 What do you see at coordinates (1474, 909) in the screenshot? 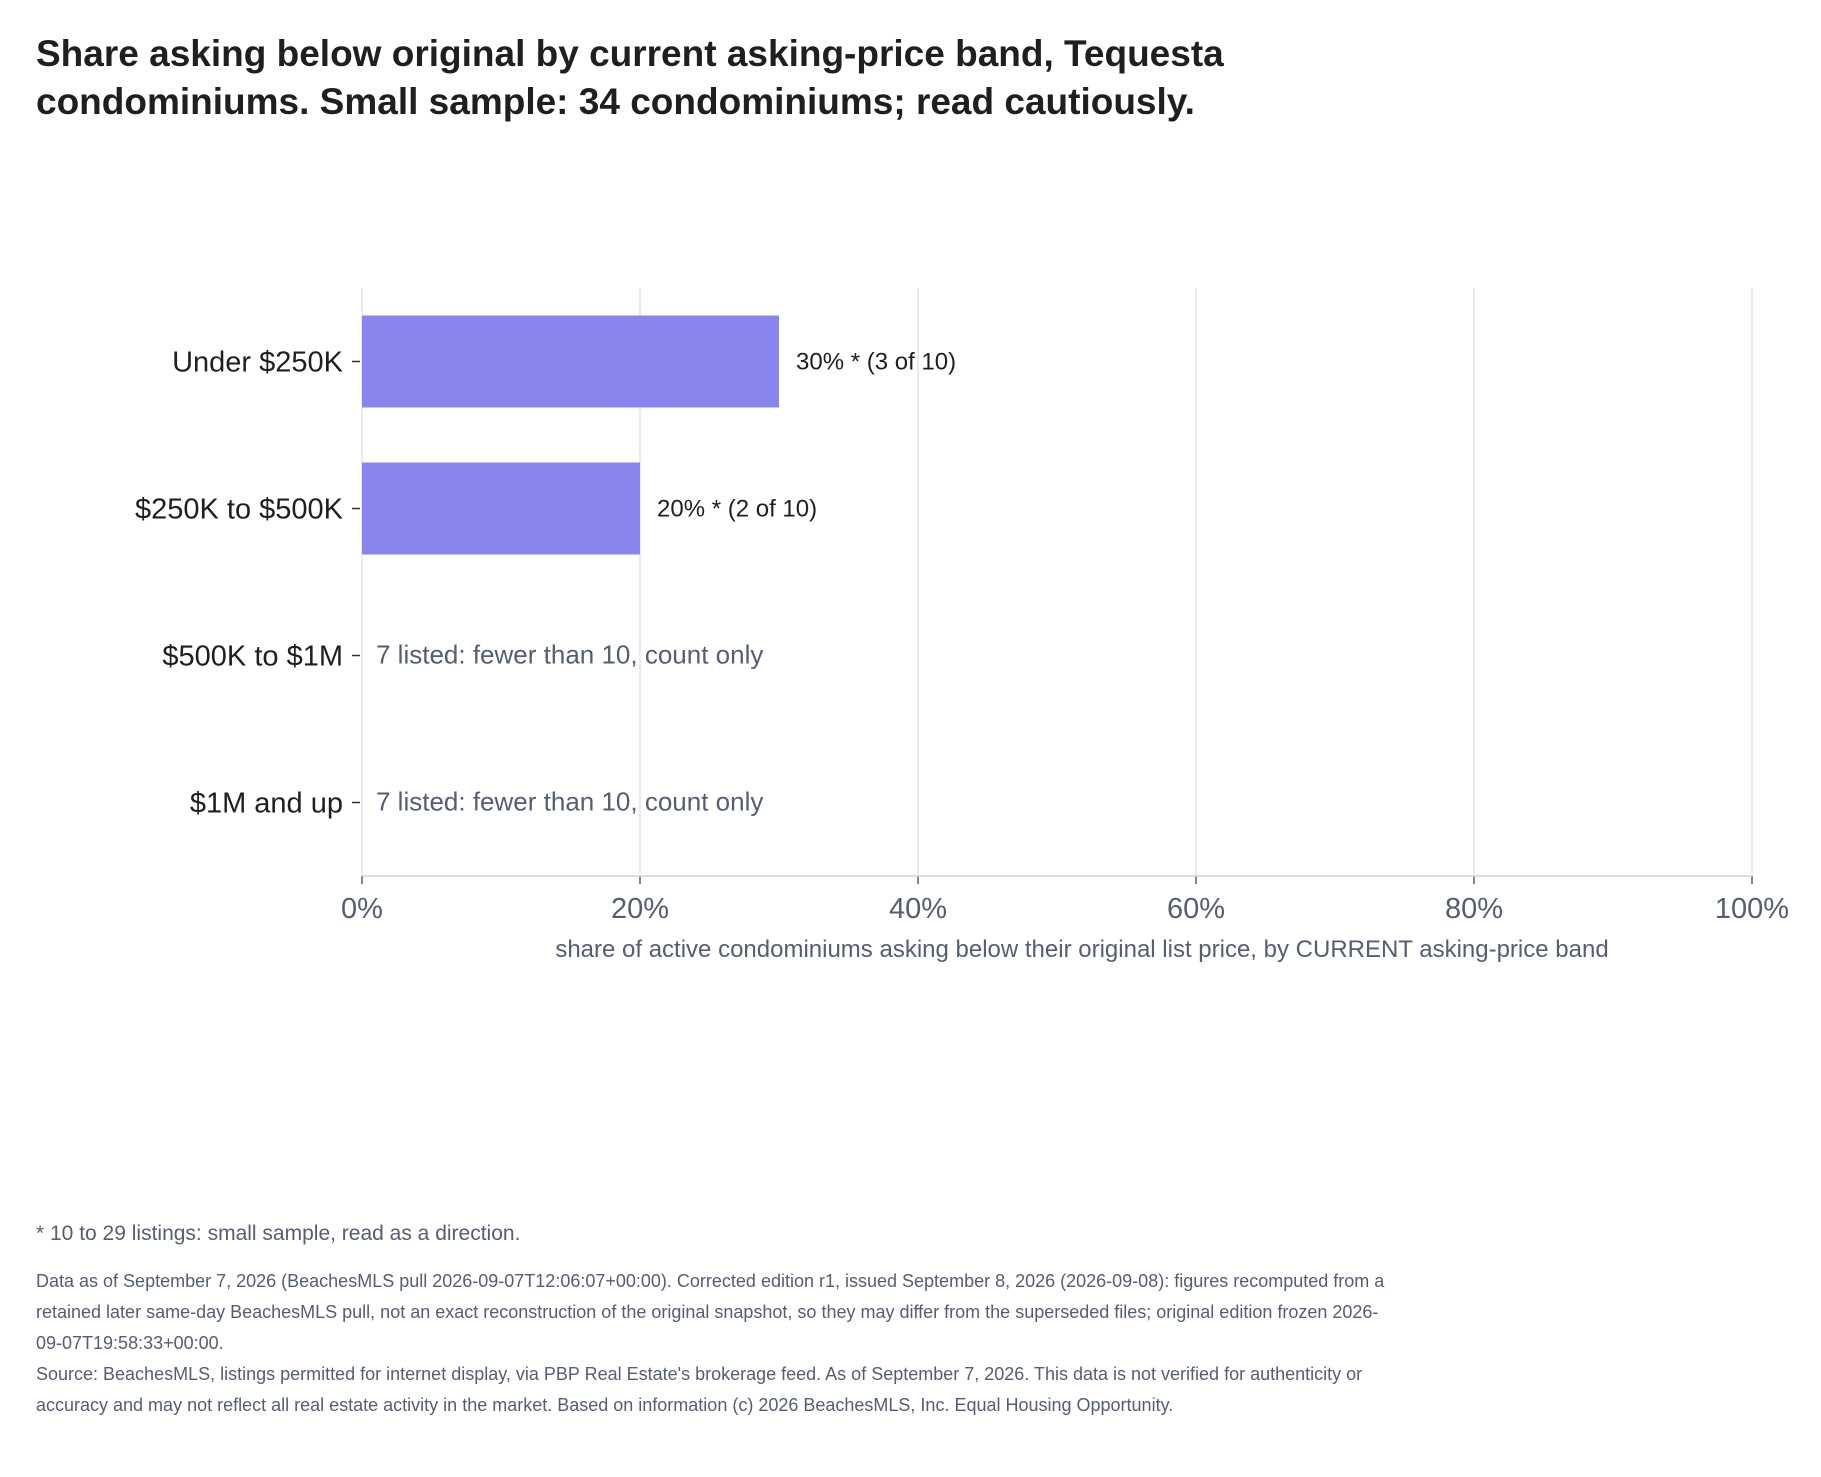
I see `x-tick-label: 80%` at bounding box center [1474, 909].